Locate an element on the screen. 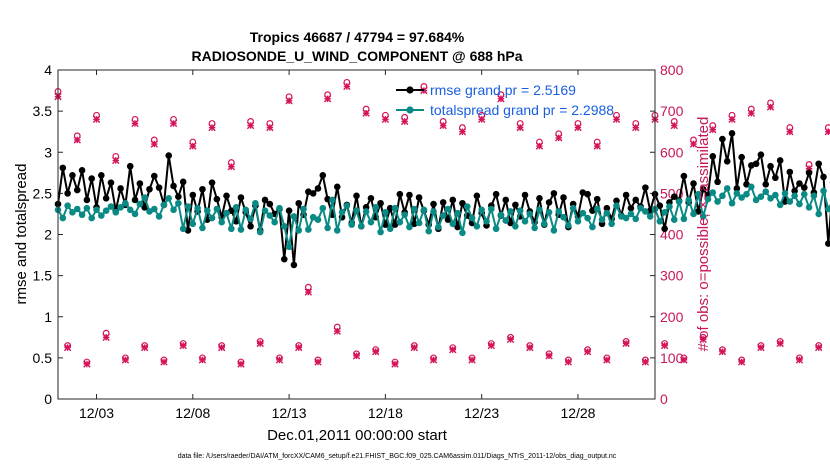 This screenshot has height=470, width=830. y-left-tick-label: 4 is located at coordinates (48, 70).